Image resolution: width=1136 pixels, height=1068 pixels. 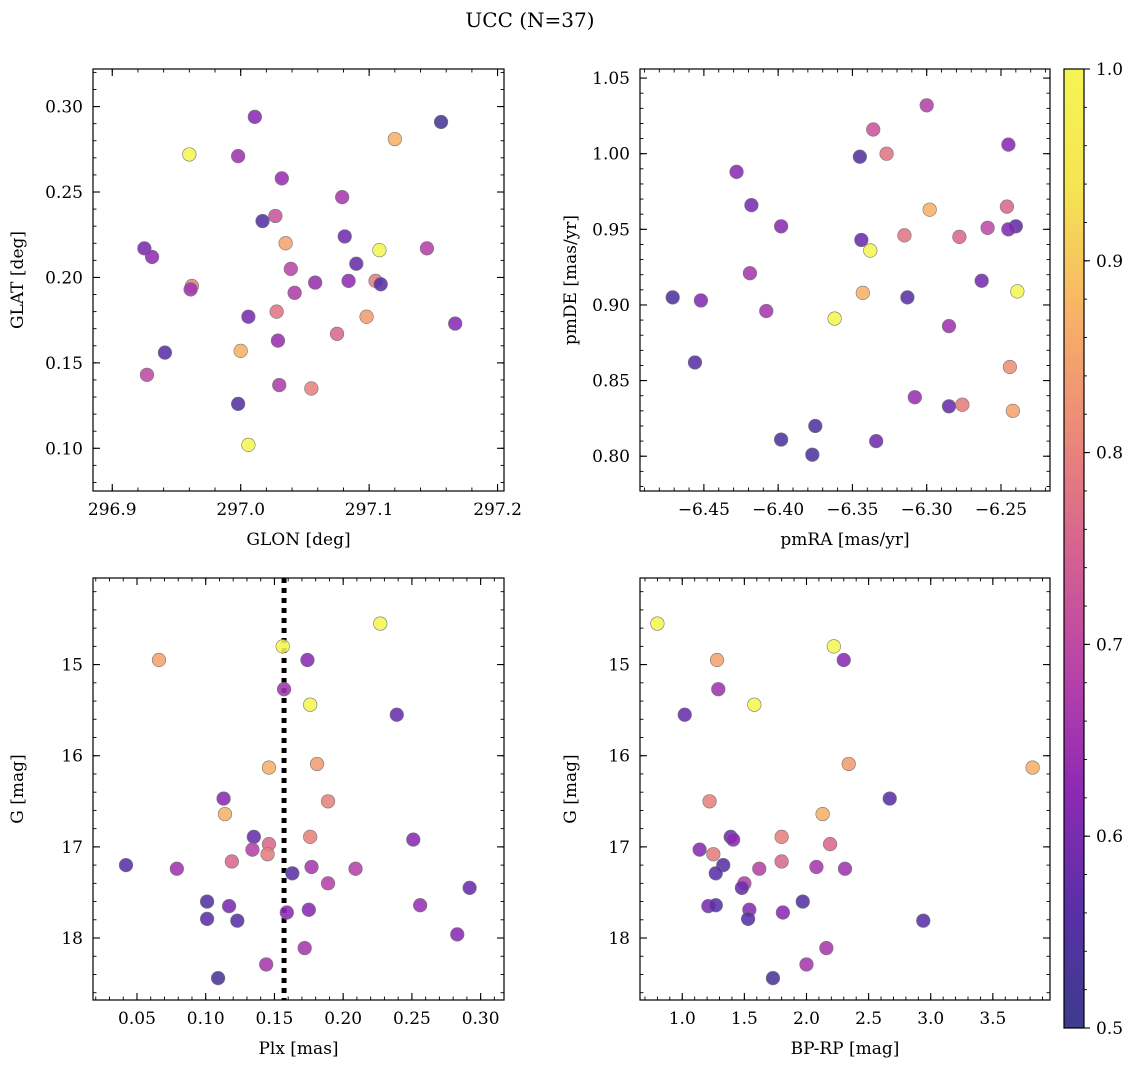 What do you see at coordinates (297, 789) in the screenshot?
I see `points-plx-g` at bounding box center [297, 789].